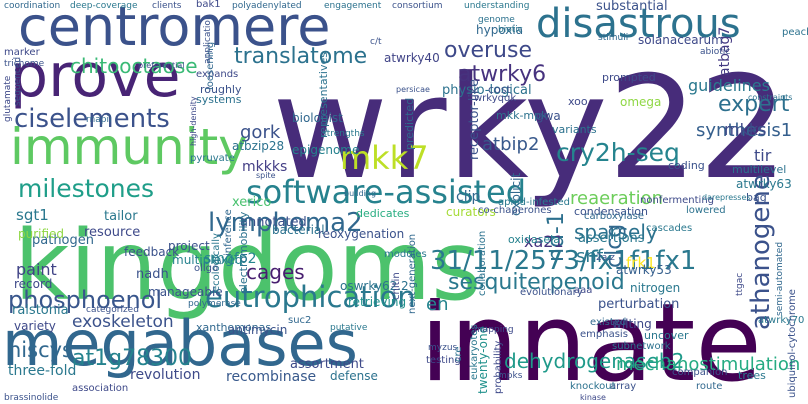 Image resolution: width=808 pixels, height=404 pixels. Describe the element at coordinates (700, 372) in the screenshot. I see `word: companion` at that location.